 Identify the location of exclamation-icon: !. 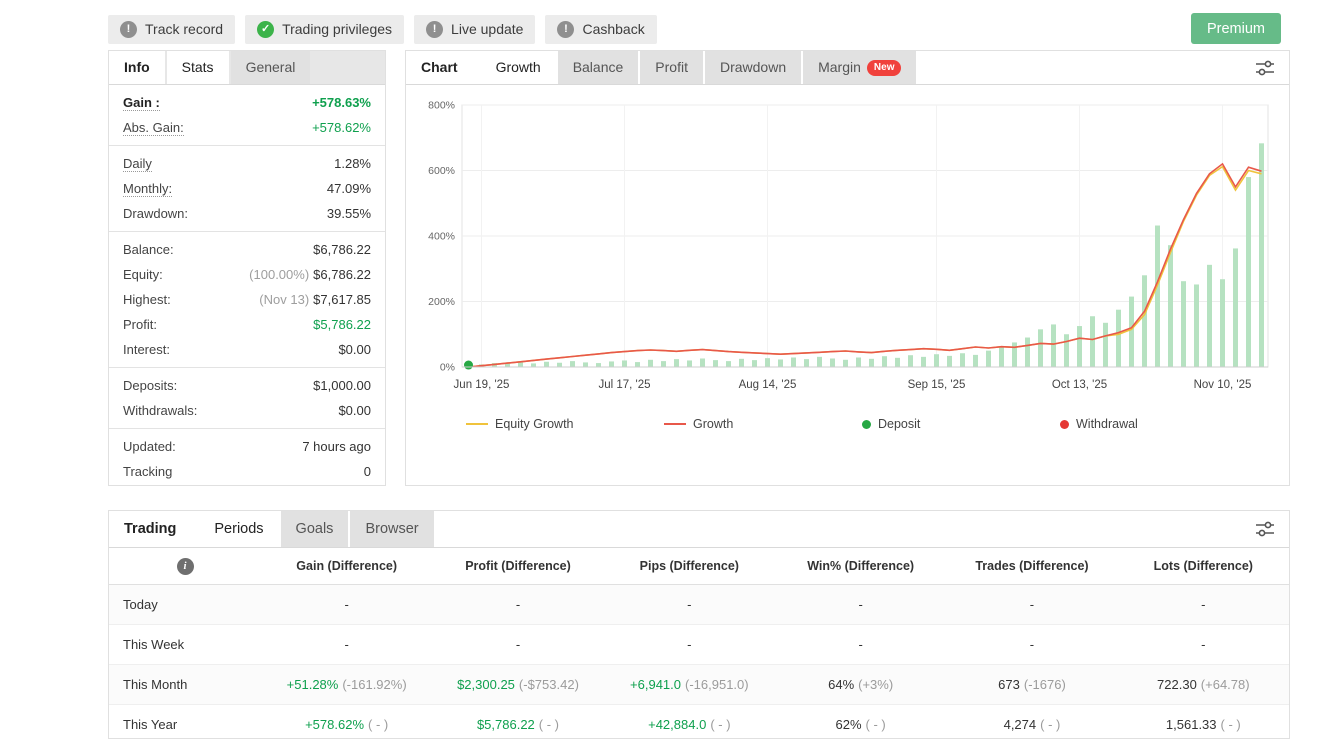
(566, 29).